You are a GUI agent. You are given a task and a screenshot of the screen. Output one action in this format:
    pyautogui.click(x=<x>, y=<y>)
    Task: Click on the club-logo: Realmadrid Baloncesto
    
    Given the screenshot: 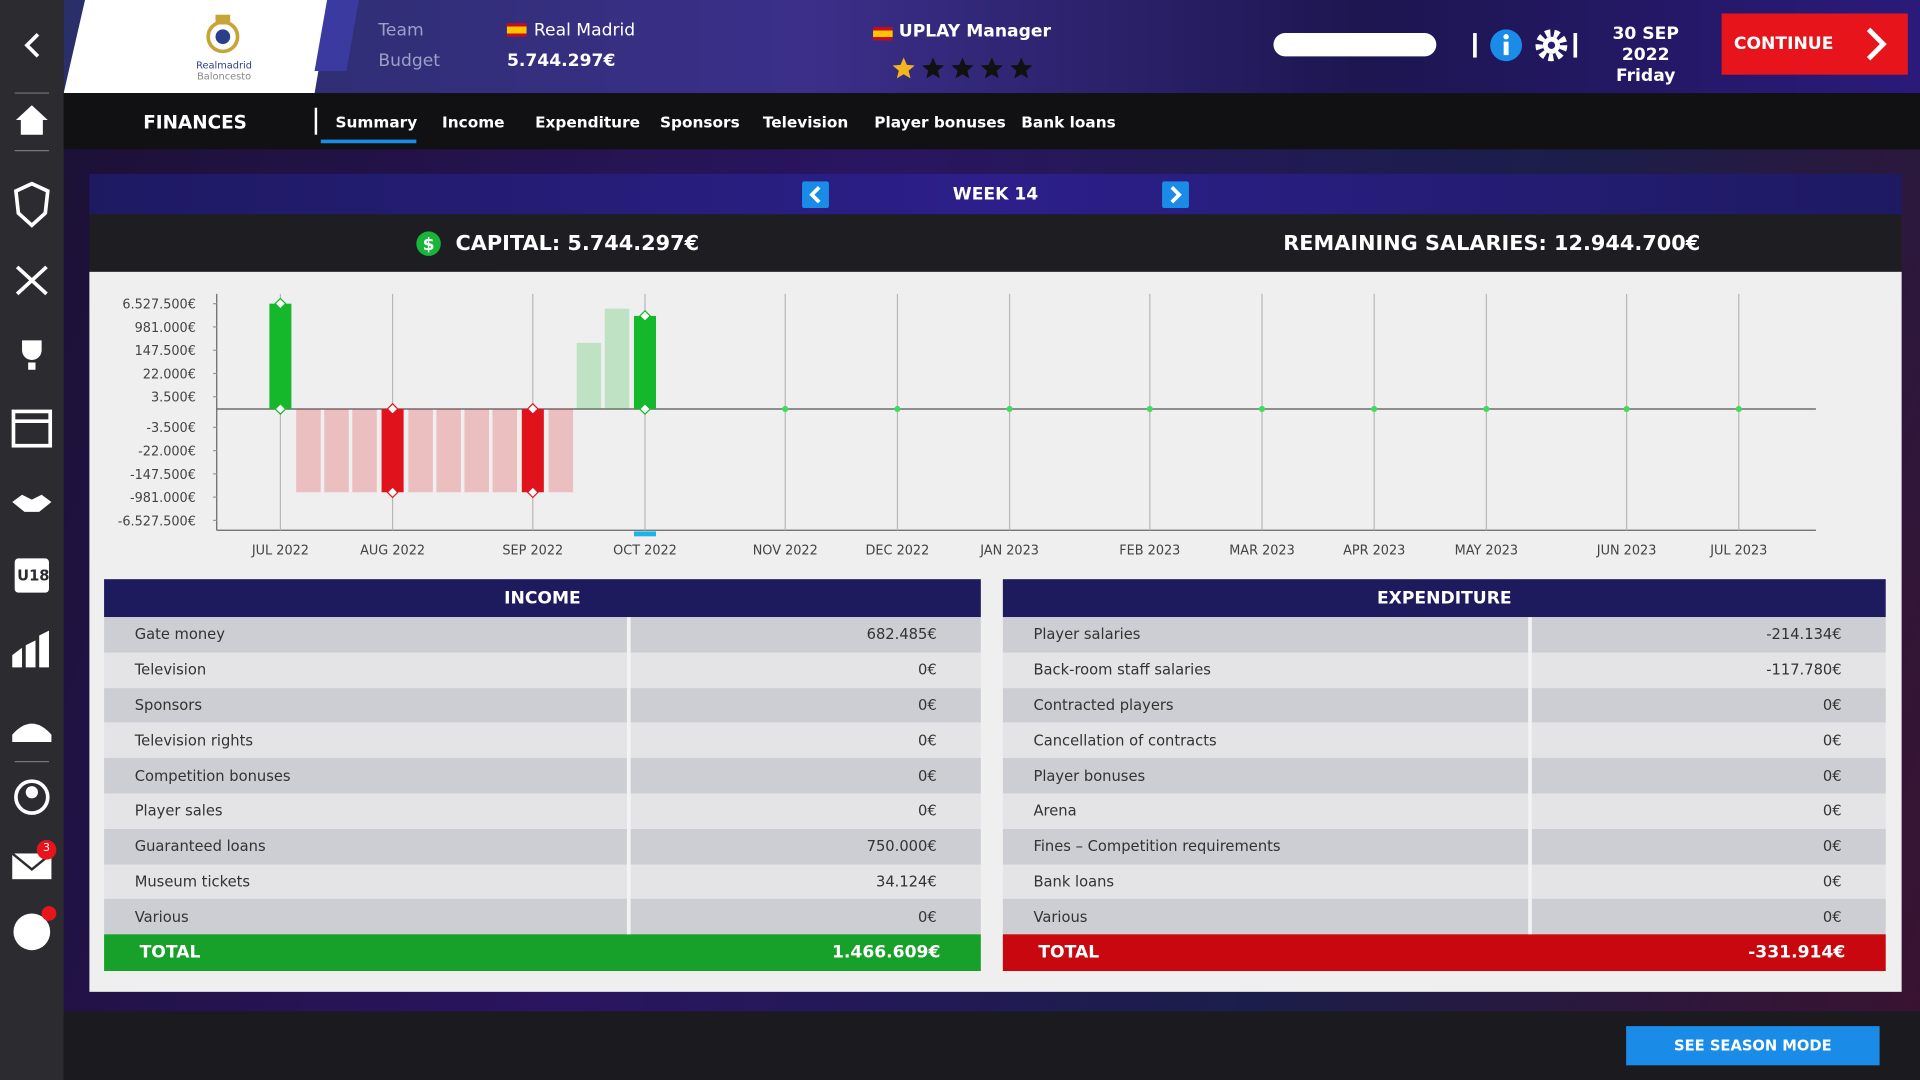 What is the action you would take?
    pyautogui.click(x=197, y=47)
    